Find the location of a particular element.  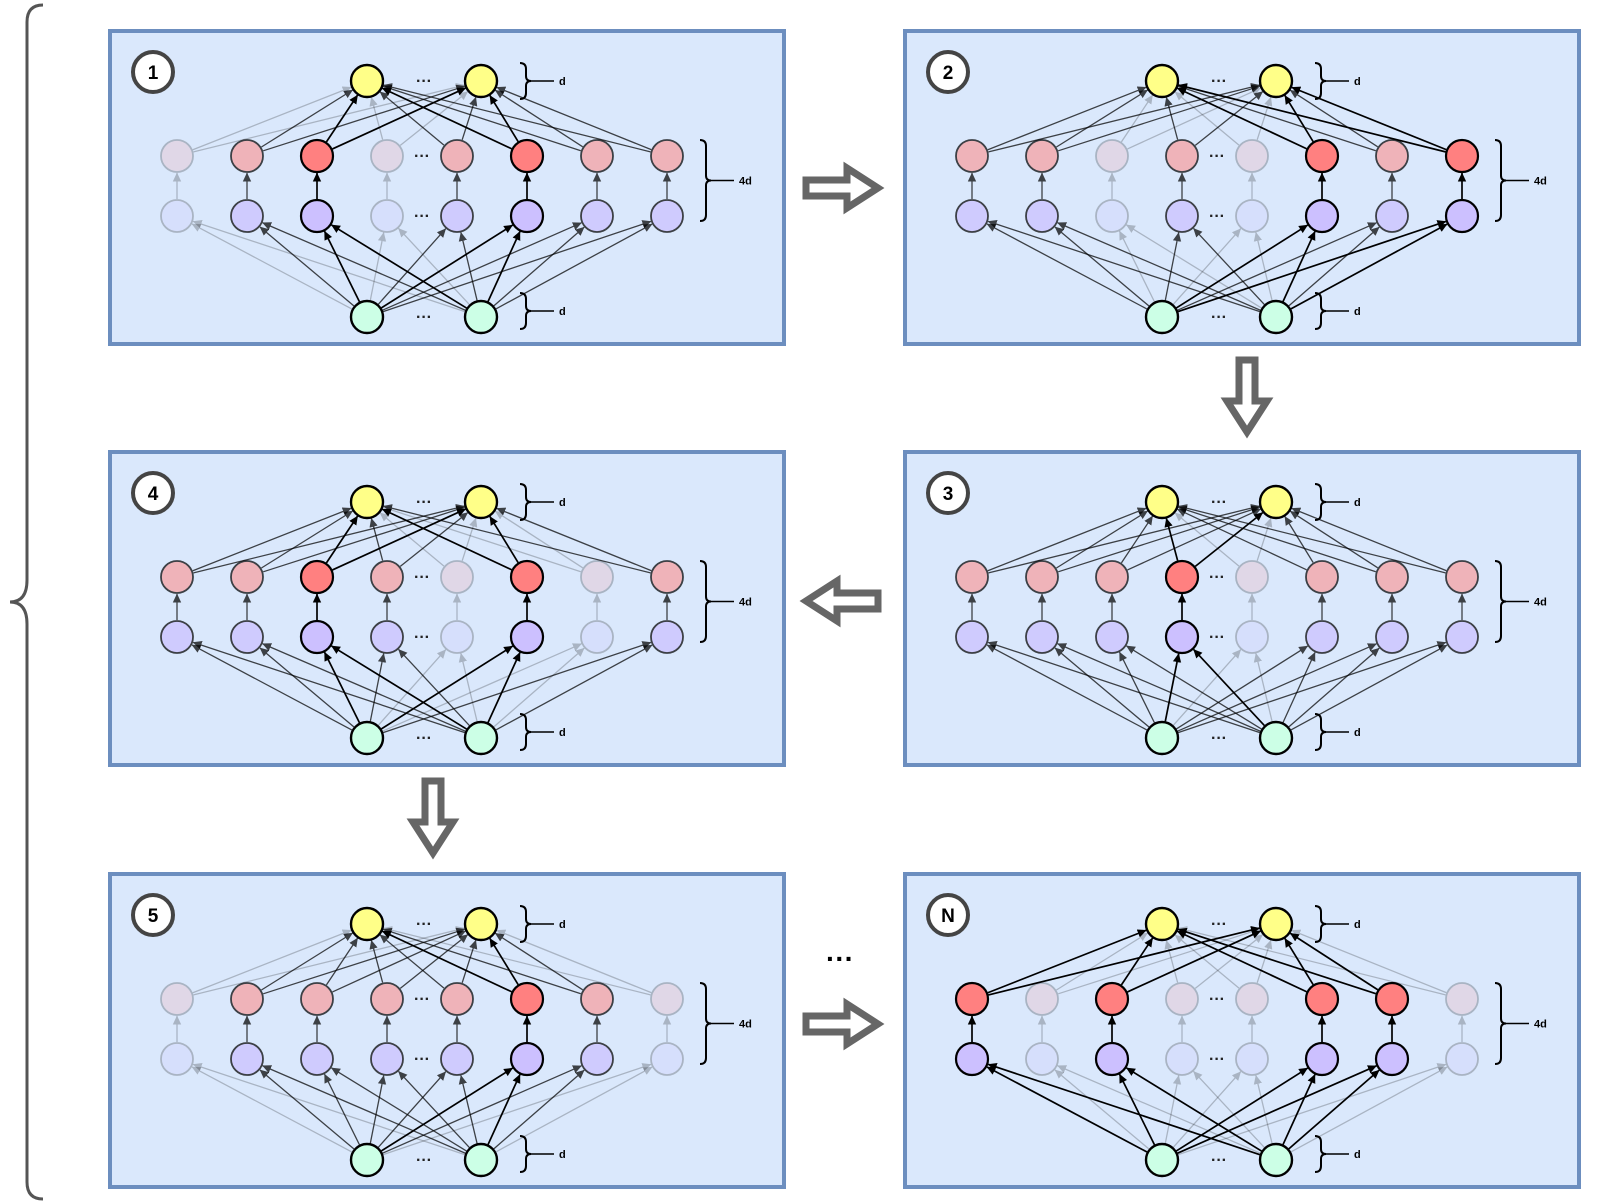

input-node is located at coordinates (1162, 738).